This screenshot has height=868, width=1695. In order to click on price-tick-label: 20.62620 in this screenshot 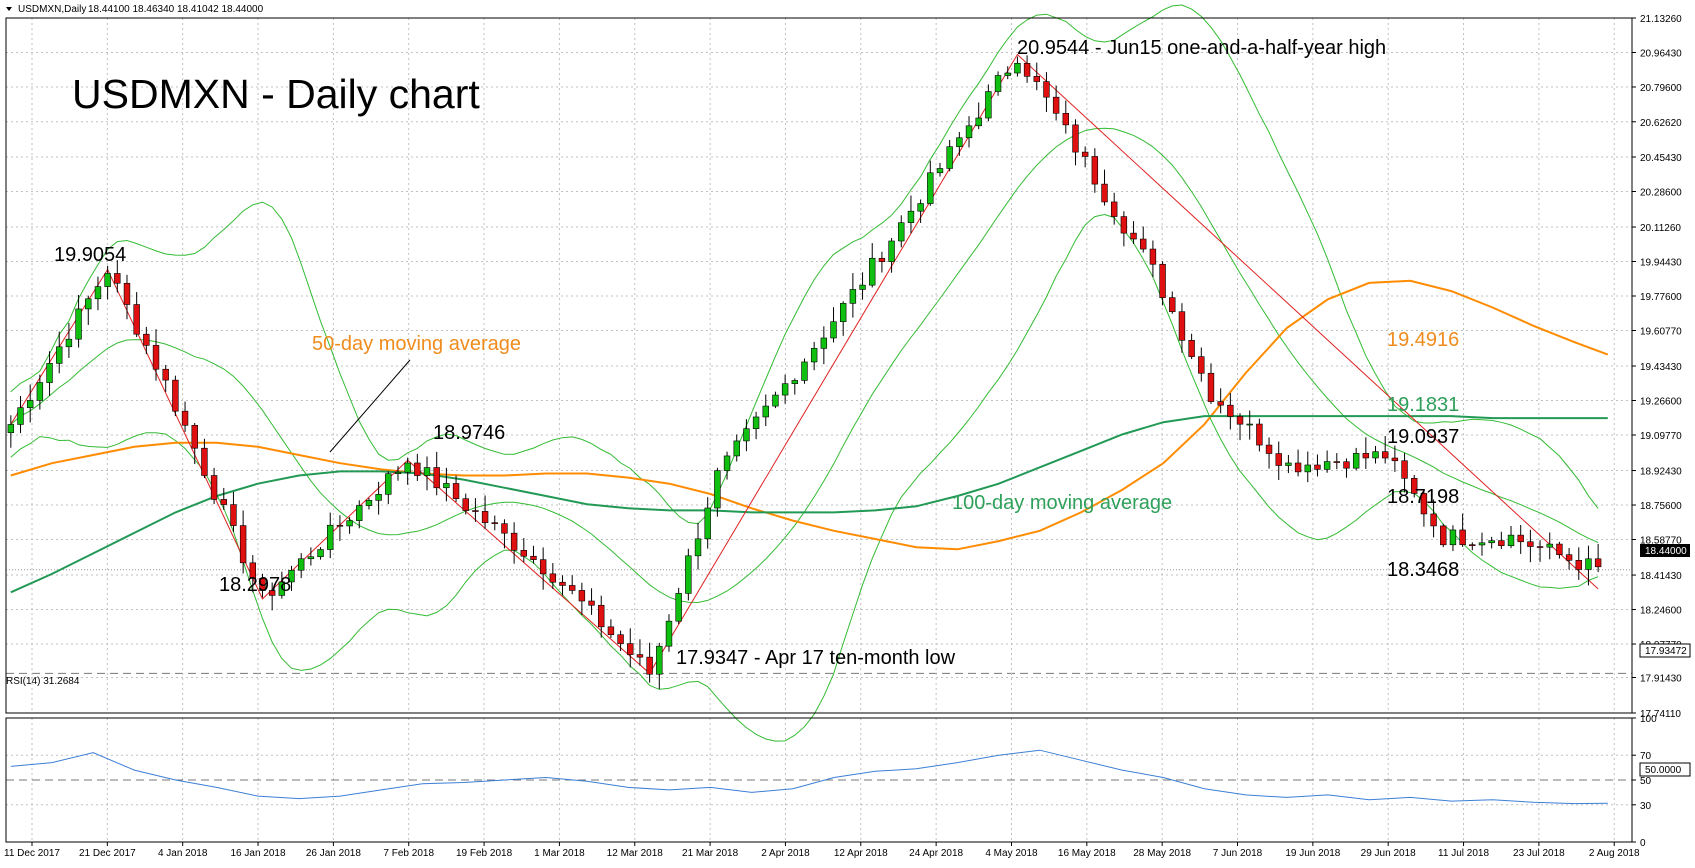, I will do `click(1661, 123)`.